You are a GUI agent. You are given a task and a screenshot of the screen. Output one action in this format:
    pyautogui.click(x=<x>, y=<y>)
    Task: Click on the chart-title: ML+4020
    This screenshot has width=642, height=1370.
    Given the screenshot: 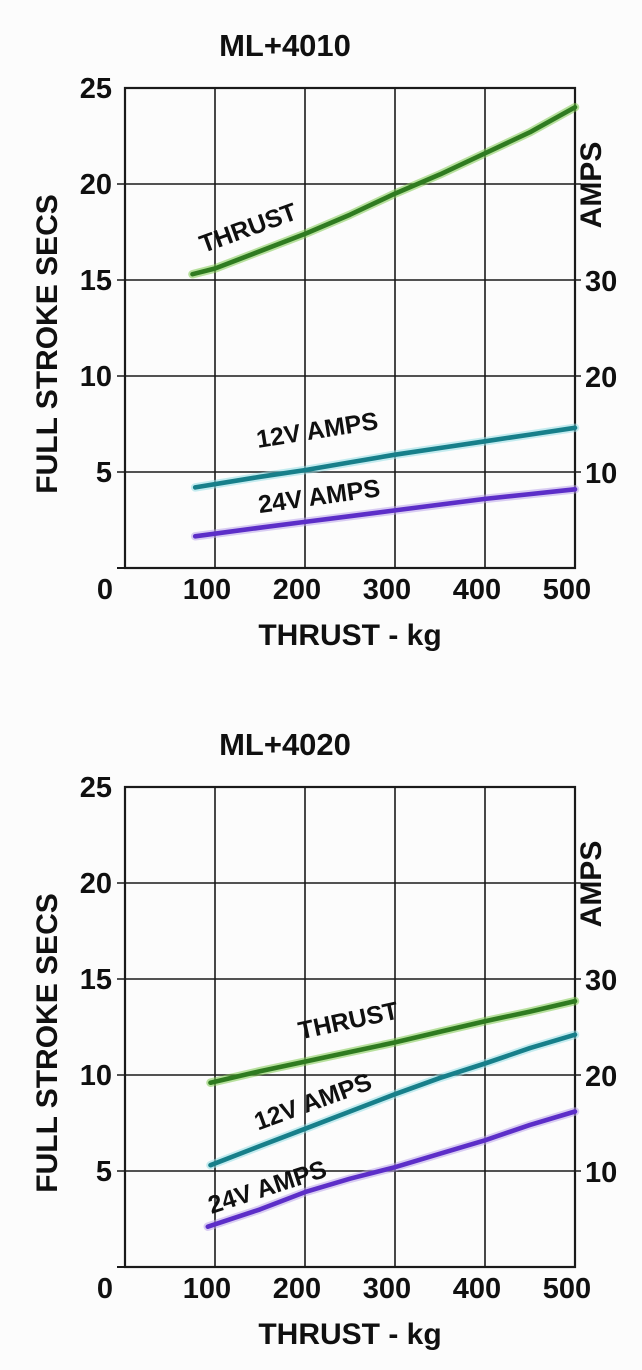 What is the action you would take?
    pyautogui.click(x=285, y=744)
    